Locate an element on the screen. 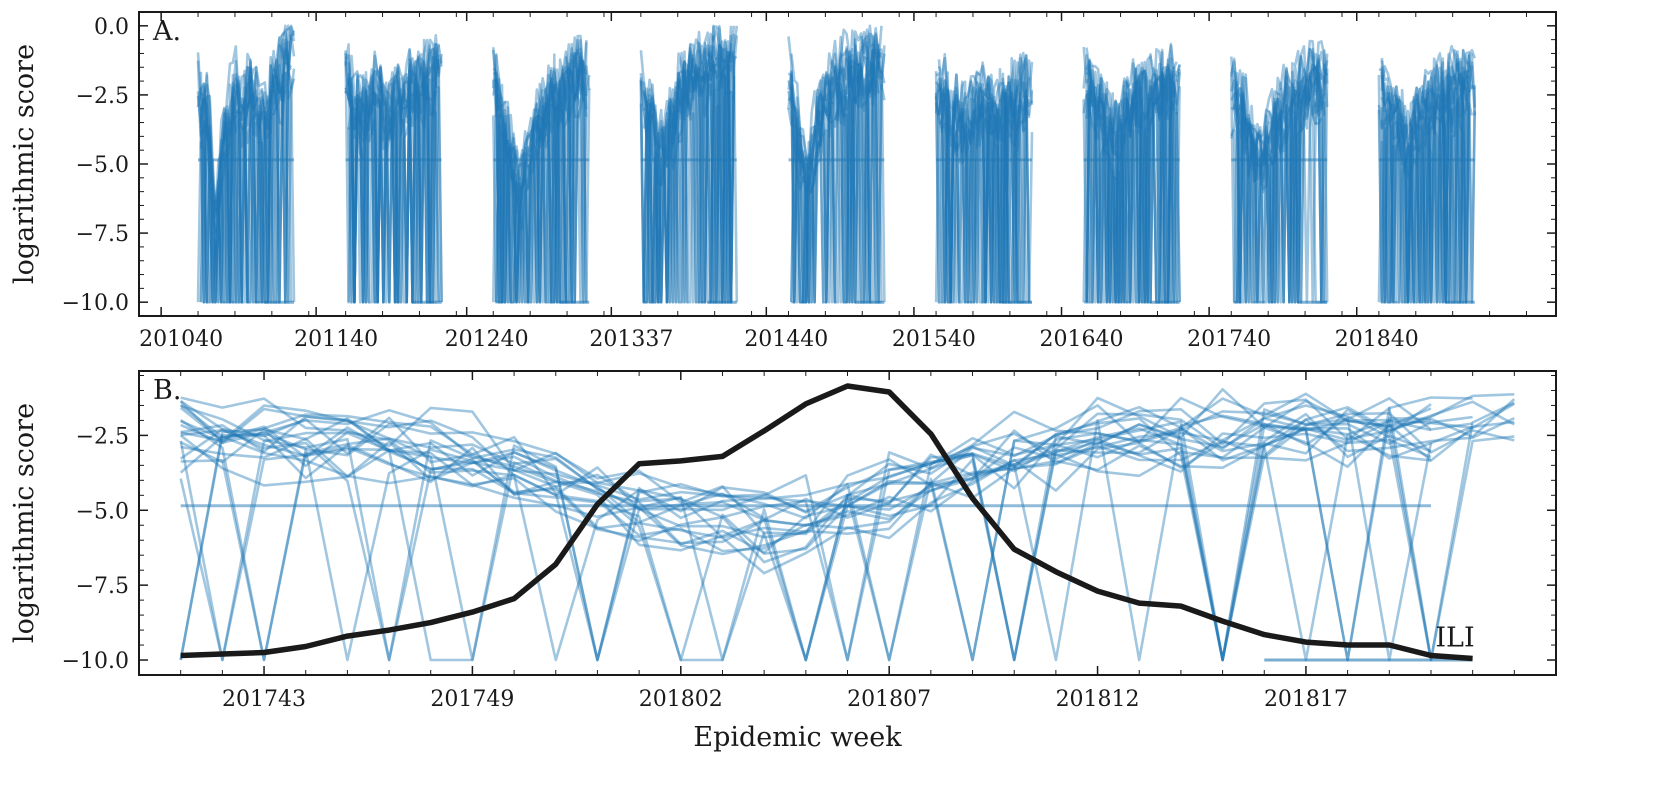 This screenshot has height=810, width=1661. x-tick-label: 201749 is located at coordinates (472, 699).